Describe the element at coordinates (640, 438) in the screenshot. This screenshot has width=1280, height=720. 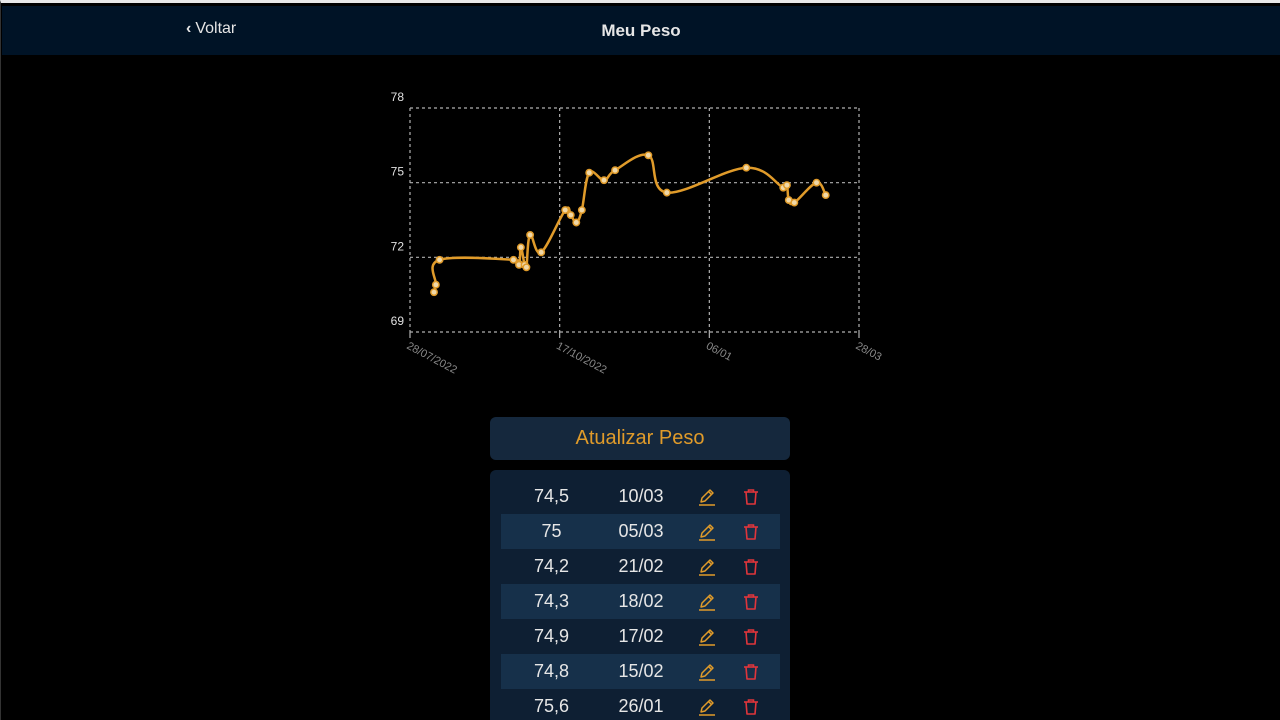
I see `update-weight-button: Atualizar Peso` at that location.